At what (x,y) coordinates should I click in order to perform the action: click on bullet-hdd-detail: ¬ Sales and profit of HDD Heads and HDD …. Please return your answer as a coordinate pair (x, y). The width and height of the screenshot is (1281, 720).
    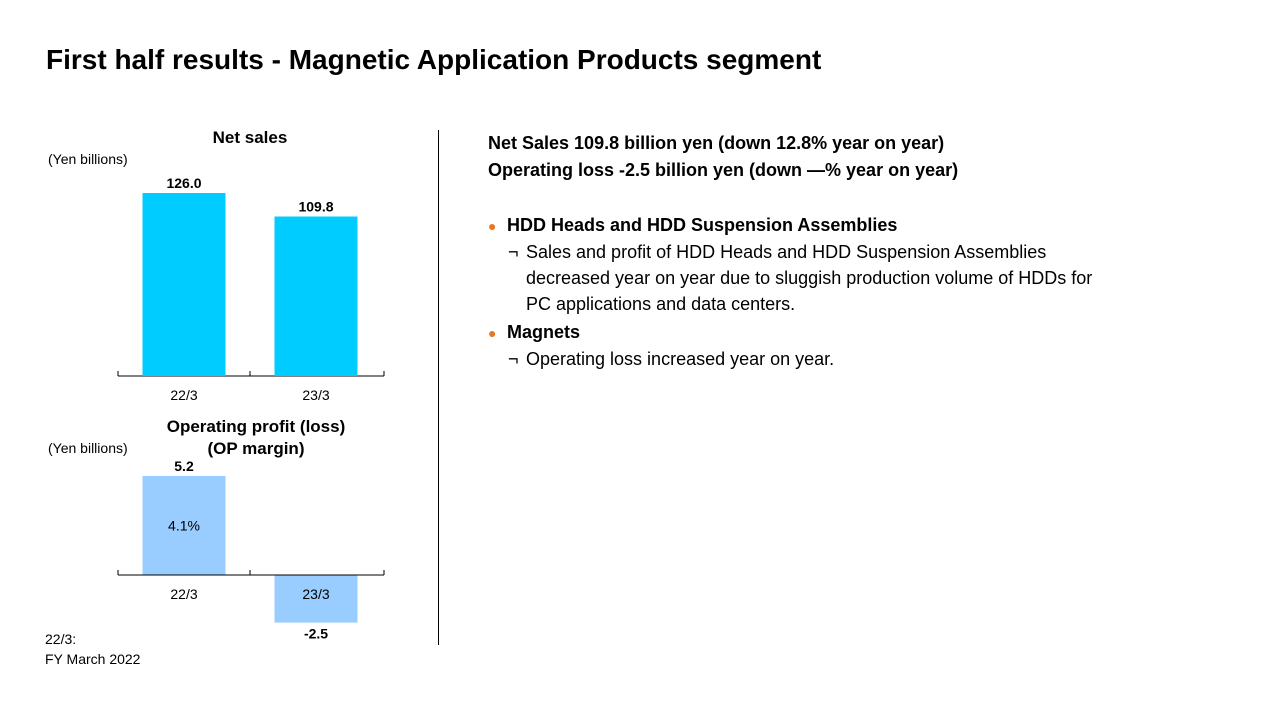
    Looking at the image, I should click on (848, 278).